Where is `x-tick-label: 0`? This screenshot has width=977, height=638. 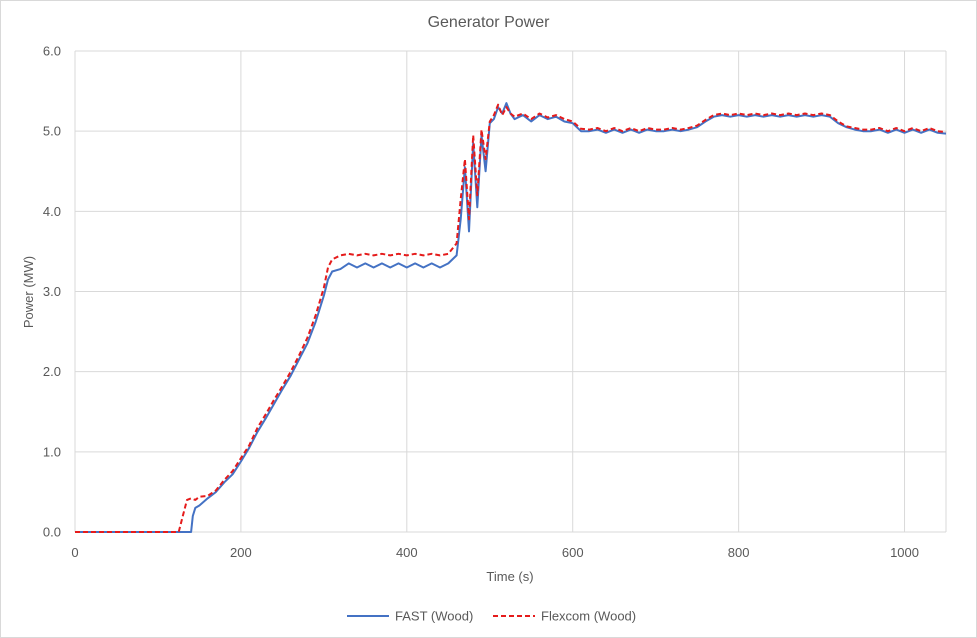 x-tick-label: 0 is located at coordinates (74, 552).